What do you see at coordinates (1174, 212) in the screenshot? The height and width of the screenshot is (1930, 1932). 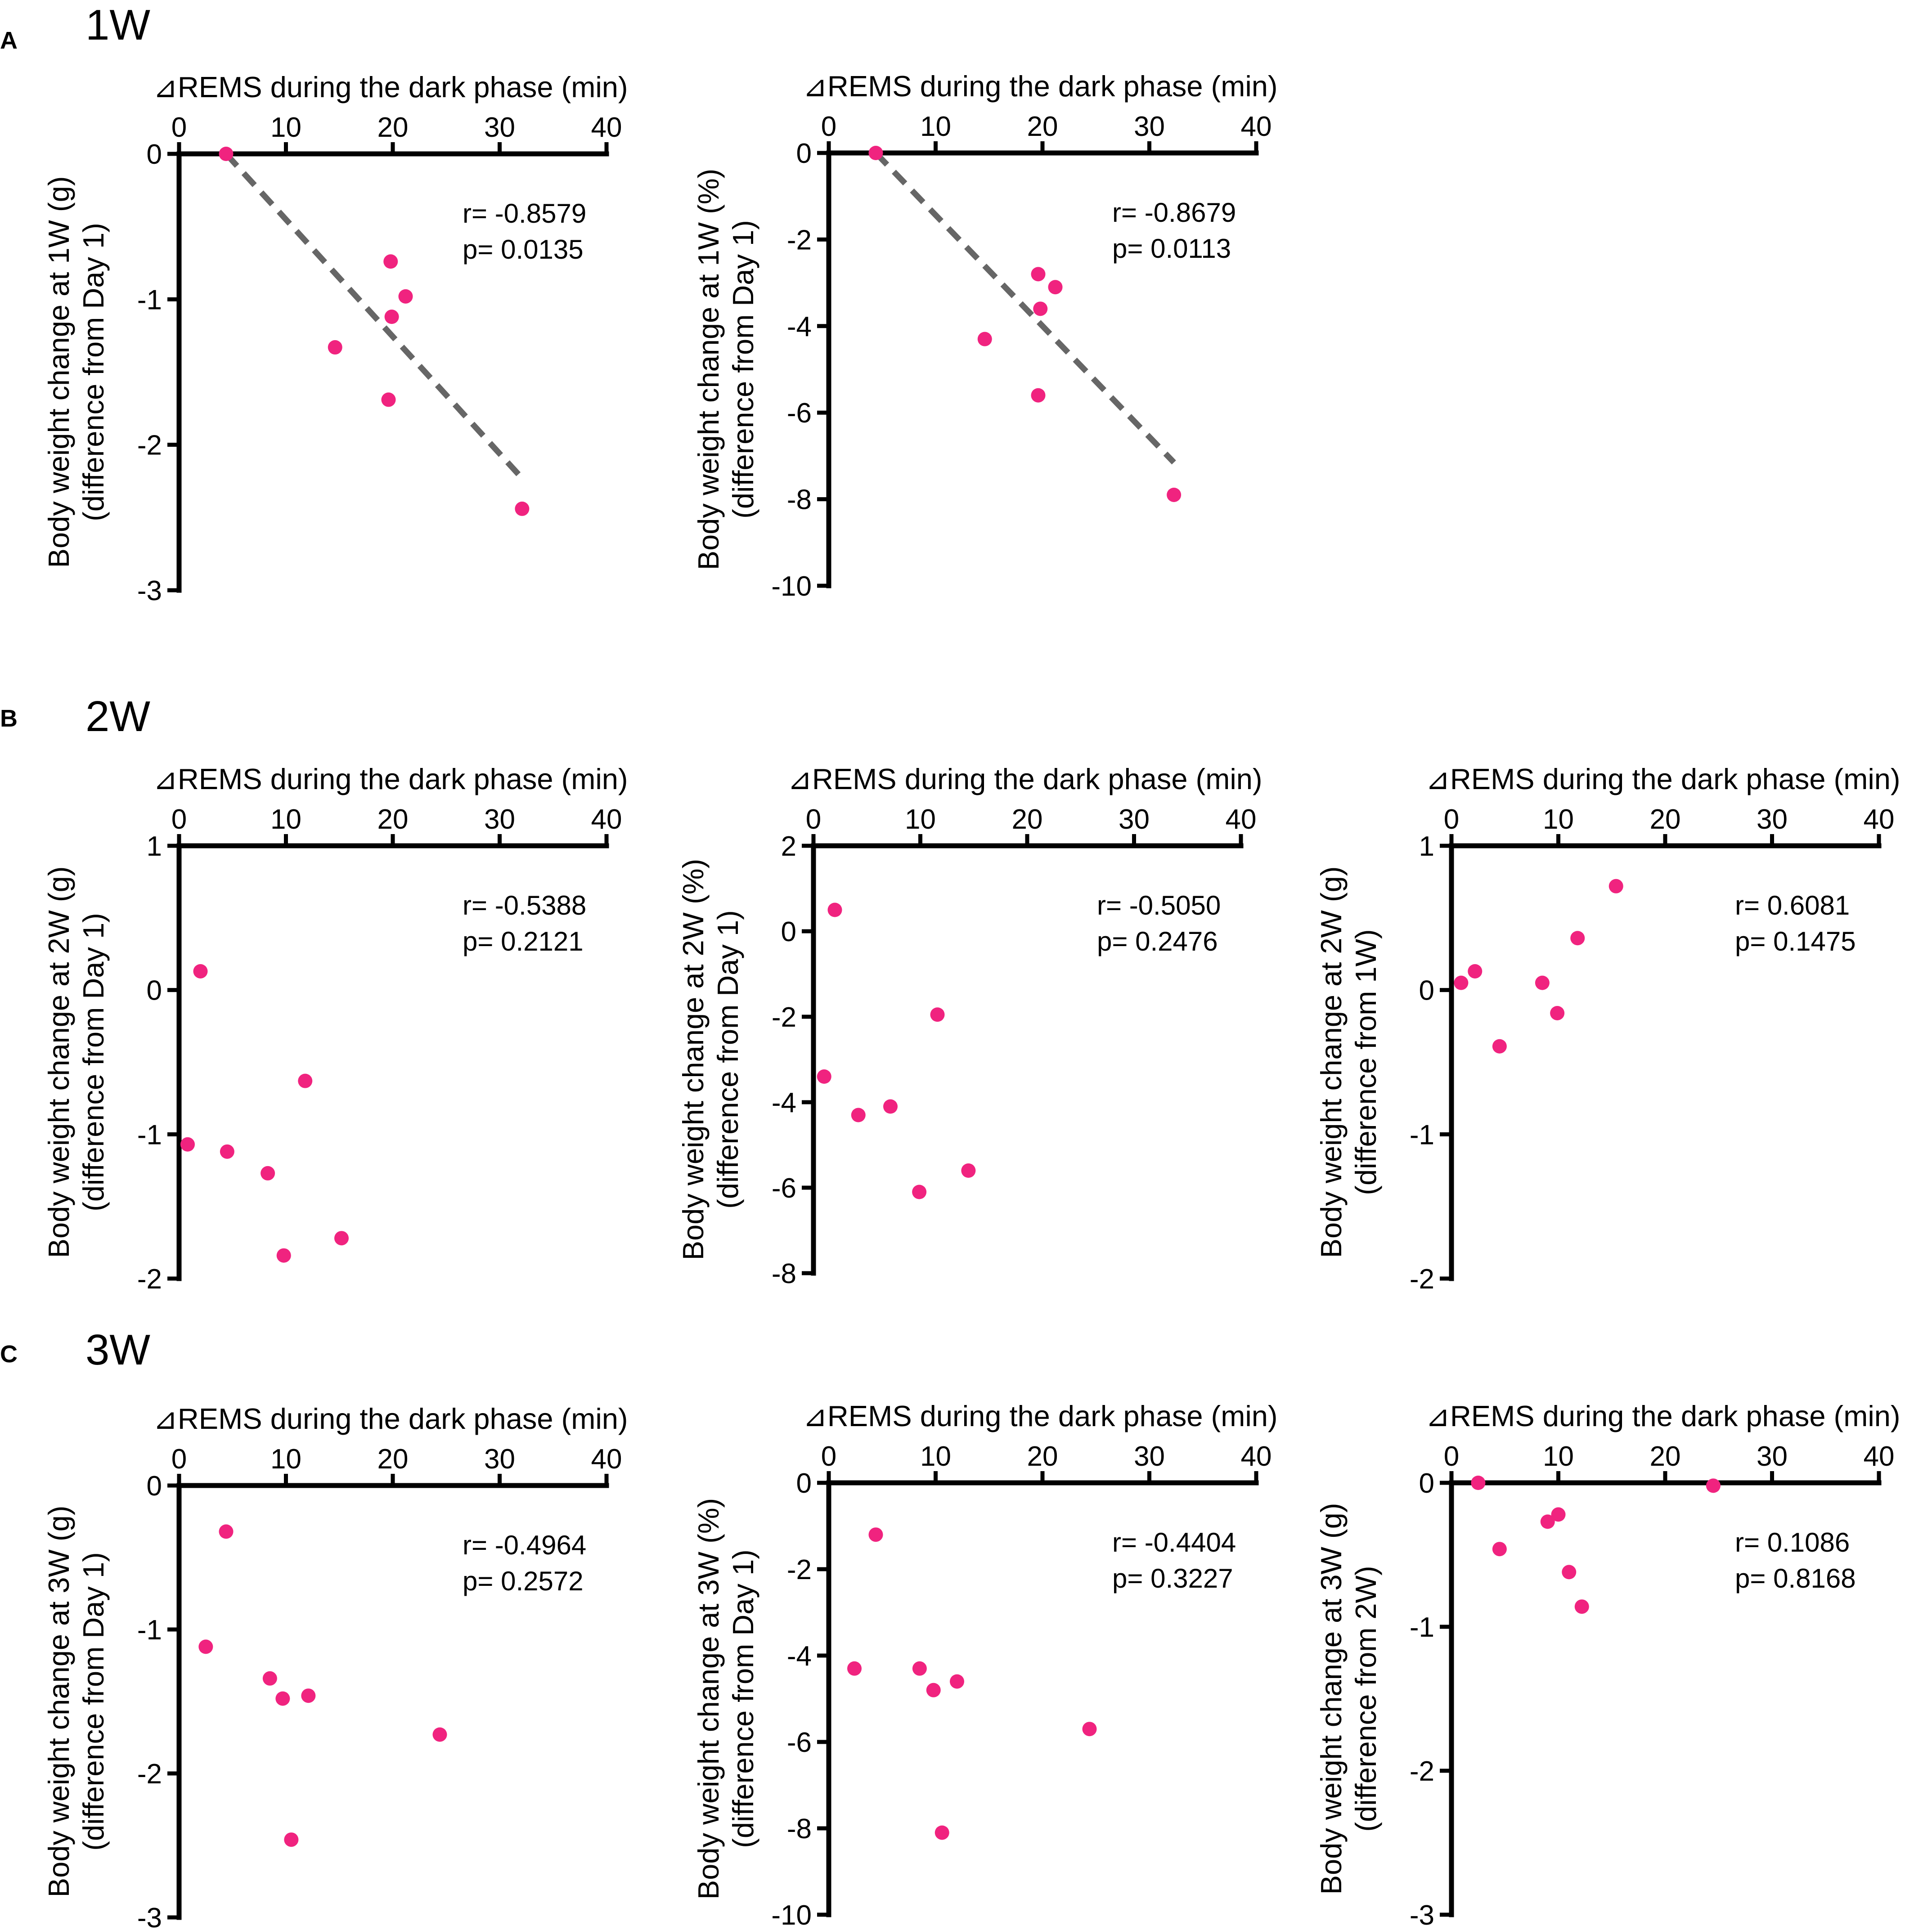 I see `correlation-r: r= -0.8679` at bounding box center [1174, 212].